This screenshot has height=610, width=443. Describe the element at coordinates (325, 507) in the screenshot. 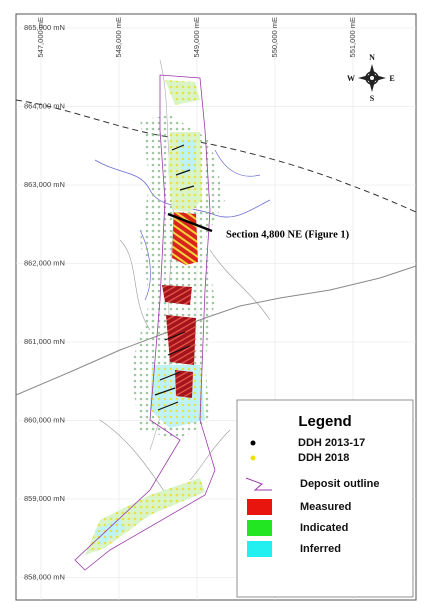

I see `legend-label: Measured` at that location.